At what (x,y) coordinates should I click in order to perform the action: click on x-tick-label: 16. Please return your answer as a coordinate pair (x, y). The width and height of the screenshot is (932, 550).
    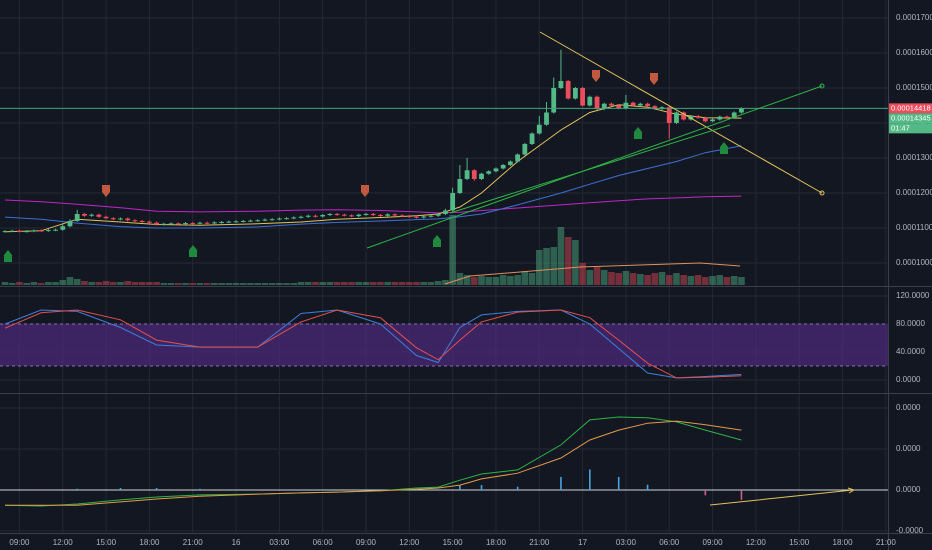
    Looking at the image, I should click on (236, 542).